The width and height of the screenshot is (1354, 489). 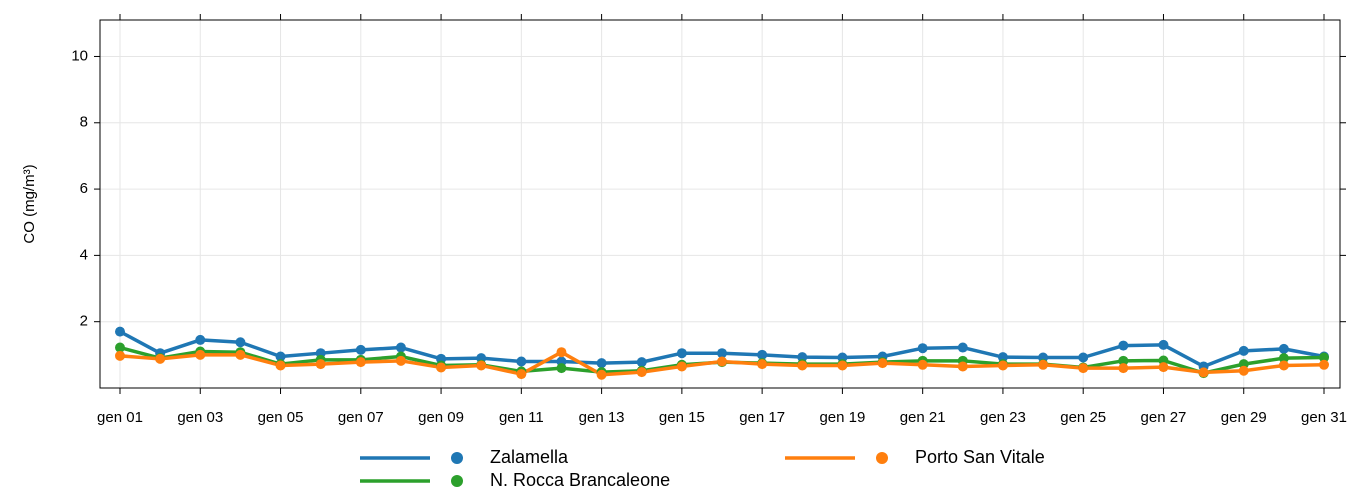 I want to click on x-tick-label: gen 21, so click(x=923, y=417).